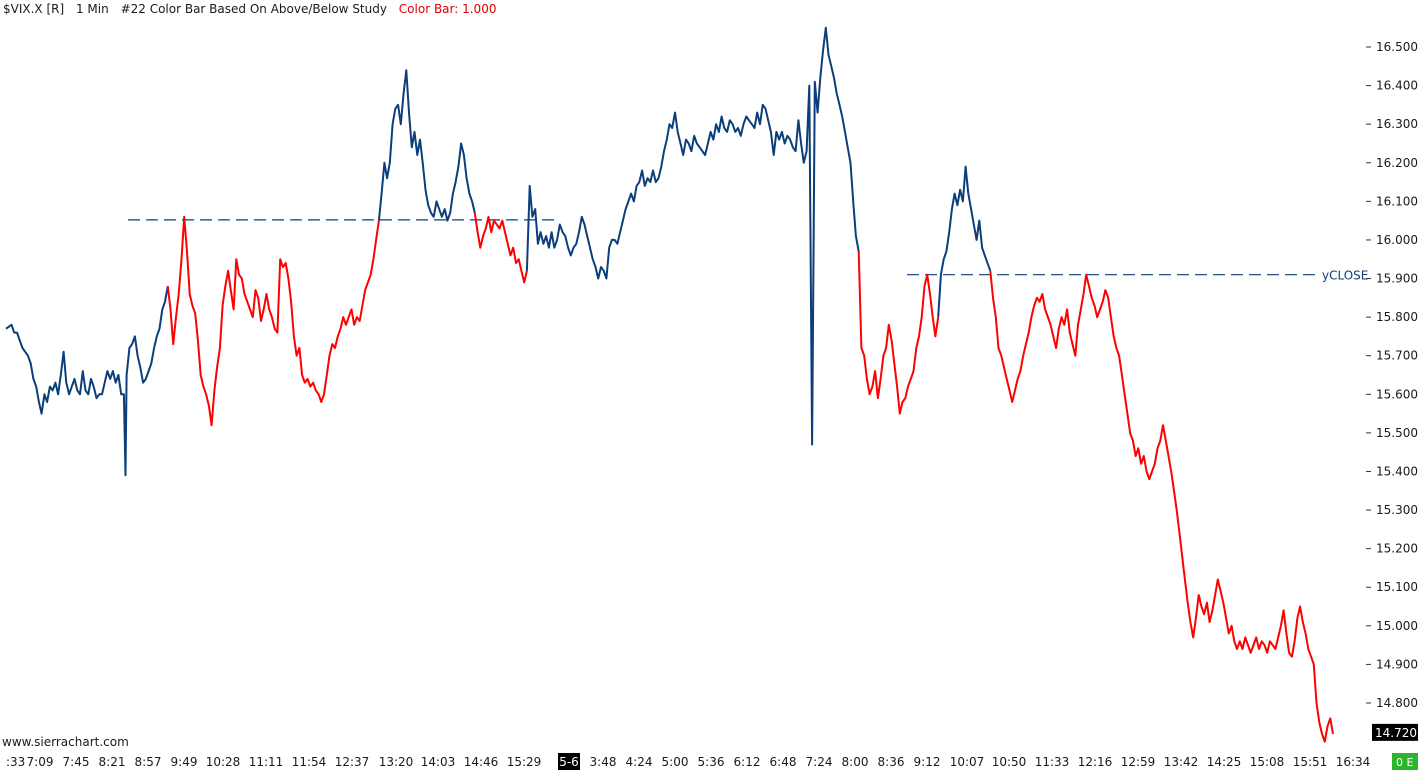 The image size is (1420, 771). I want to click on x-tick-label: 13:20, so click(396, 762).